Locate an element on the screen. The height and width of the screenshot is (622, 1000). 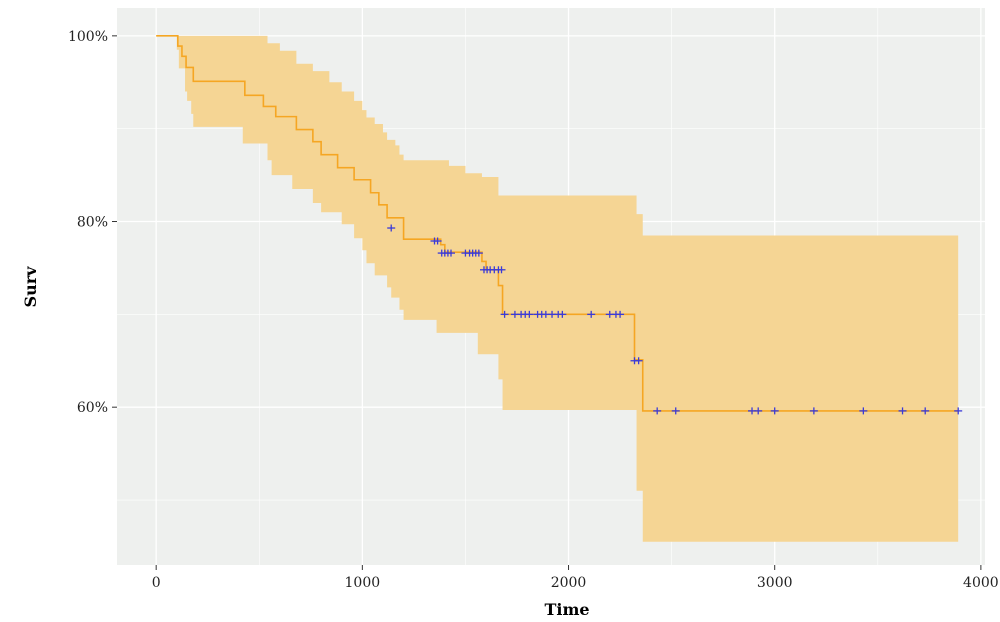
x-tick-label-1: 1000 is located at coordinates (363, 583).